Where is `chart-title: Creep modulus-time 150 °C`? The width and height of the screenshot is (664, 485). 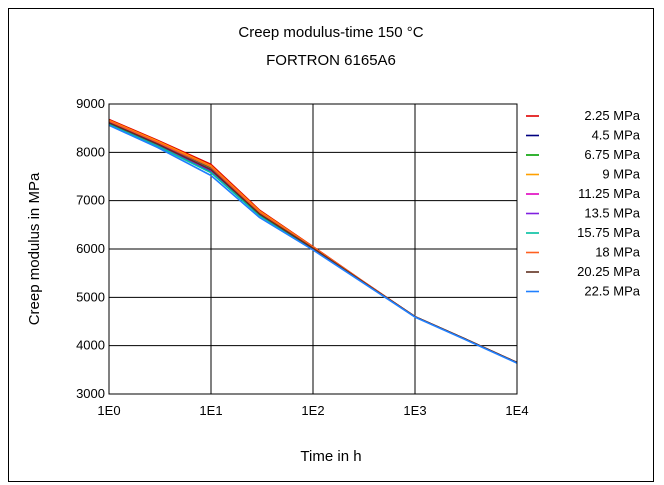
chart-title: Creep modulus-time 150 °C is located at coordinates (330, 32).